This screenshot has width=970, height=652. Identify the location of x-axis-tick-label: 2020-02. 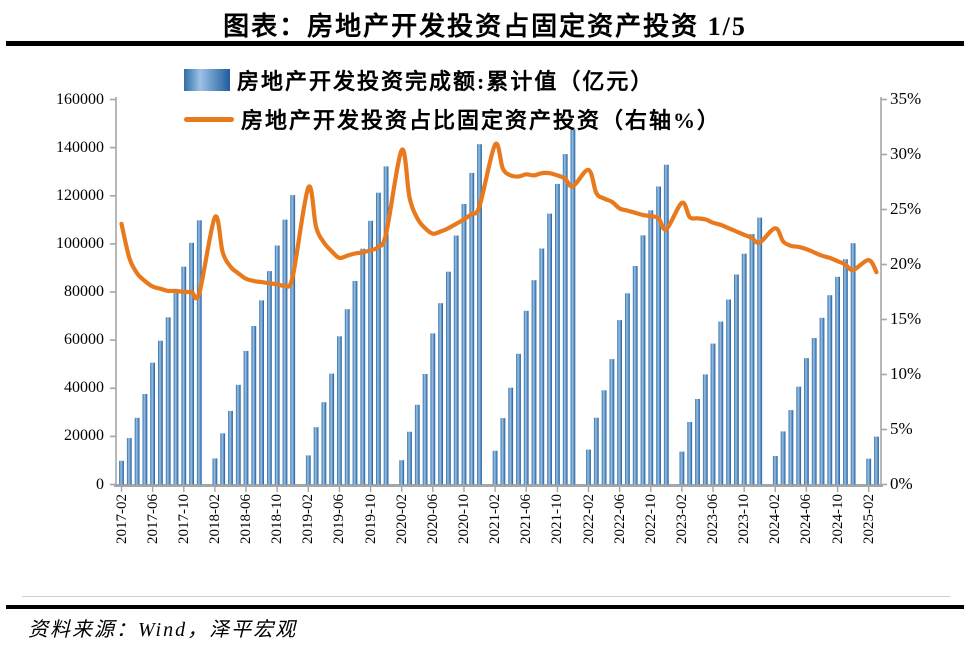
(401, 519).